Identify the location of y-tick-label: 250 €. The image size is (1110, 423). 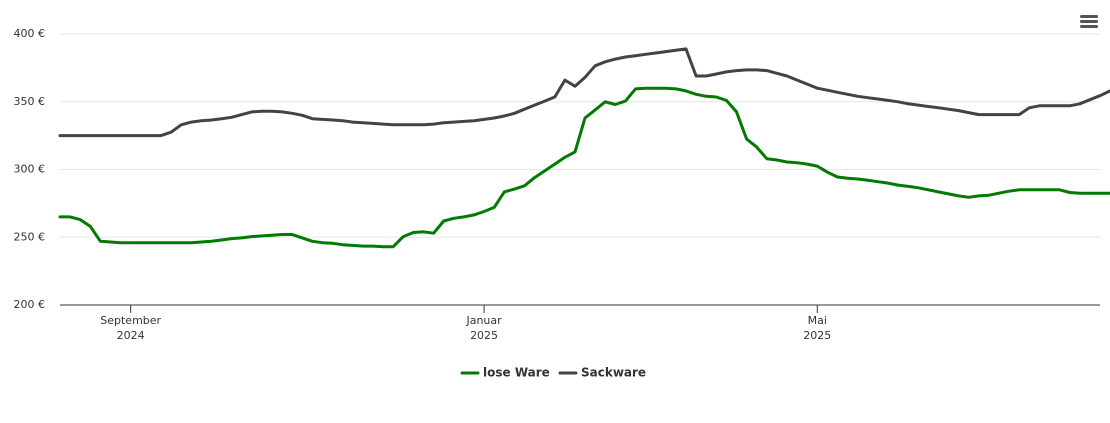
(30, 236).